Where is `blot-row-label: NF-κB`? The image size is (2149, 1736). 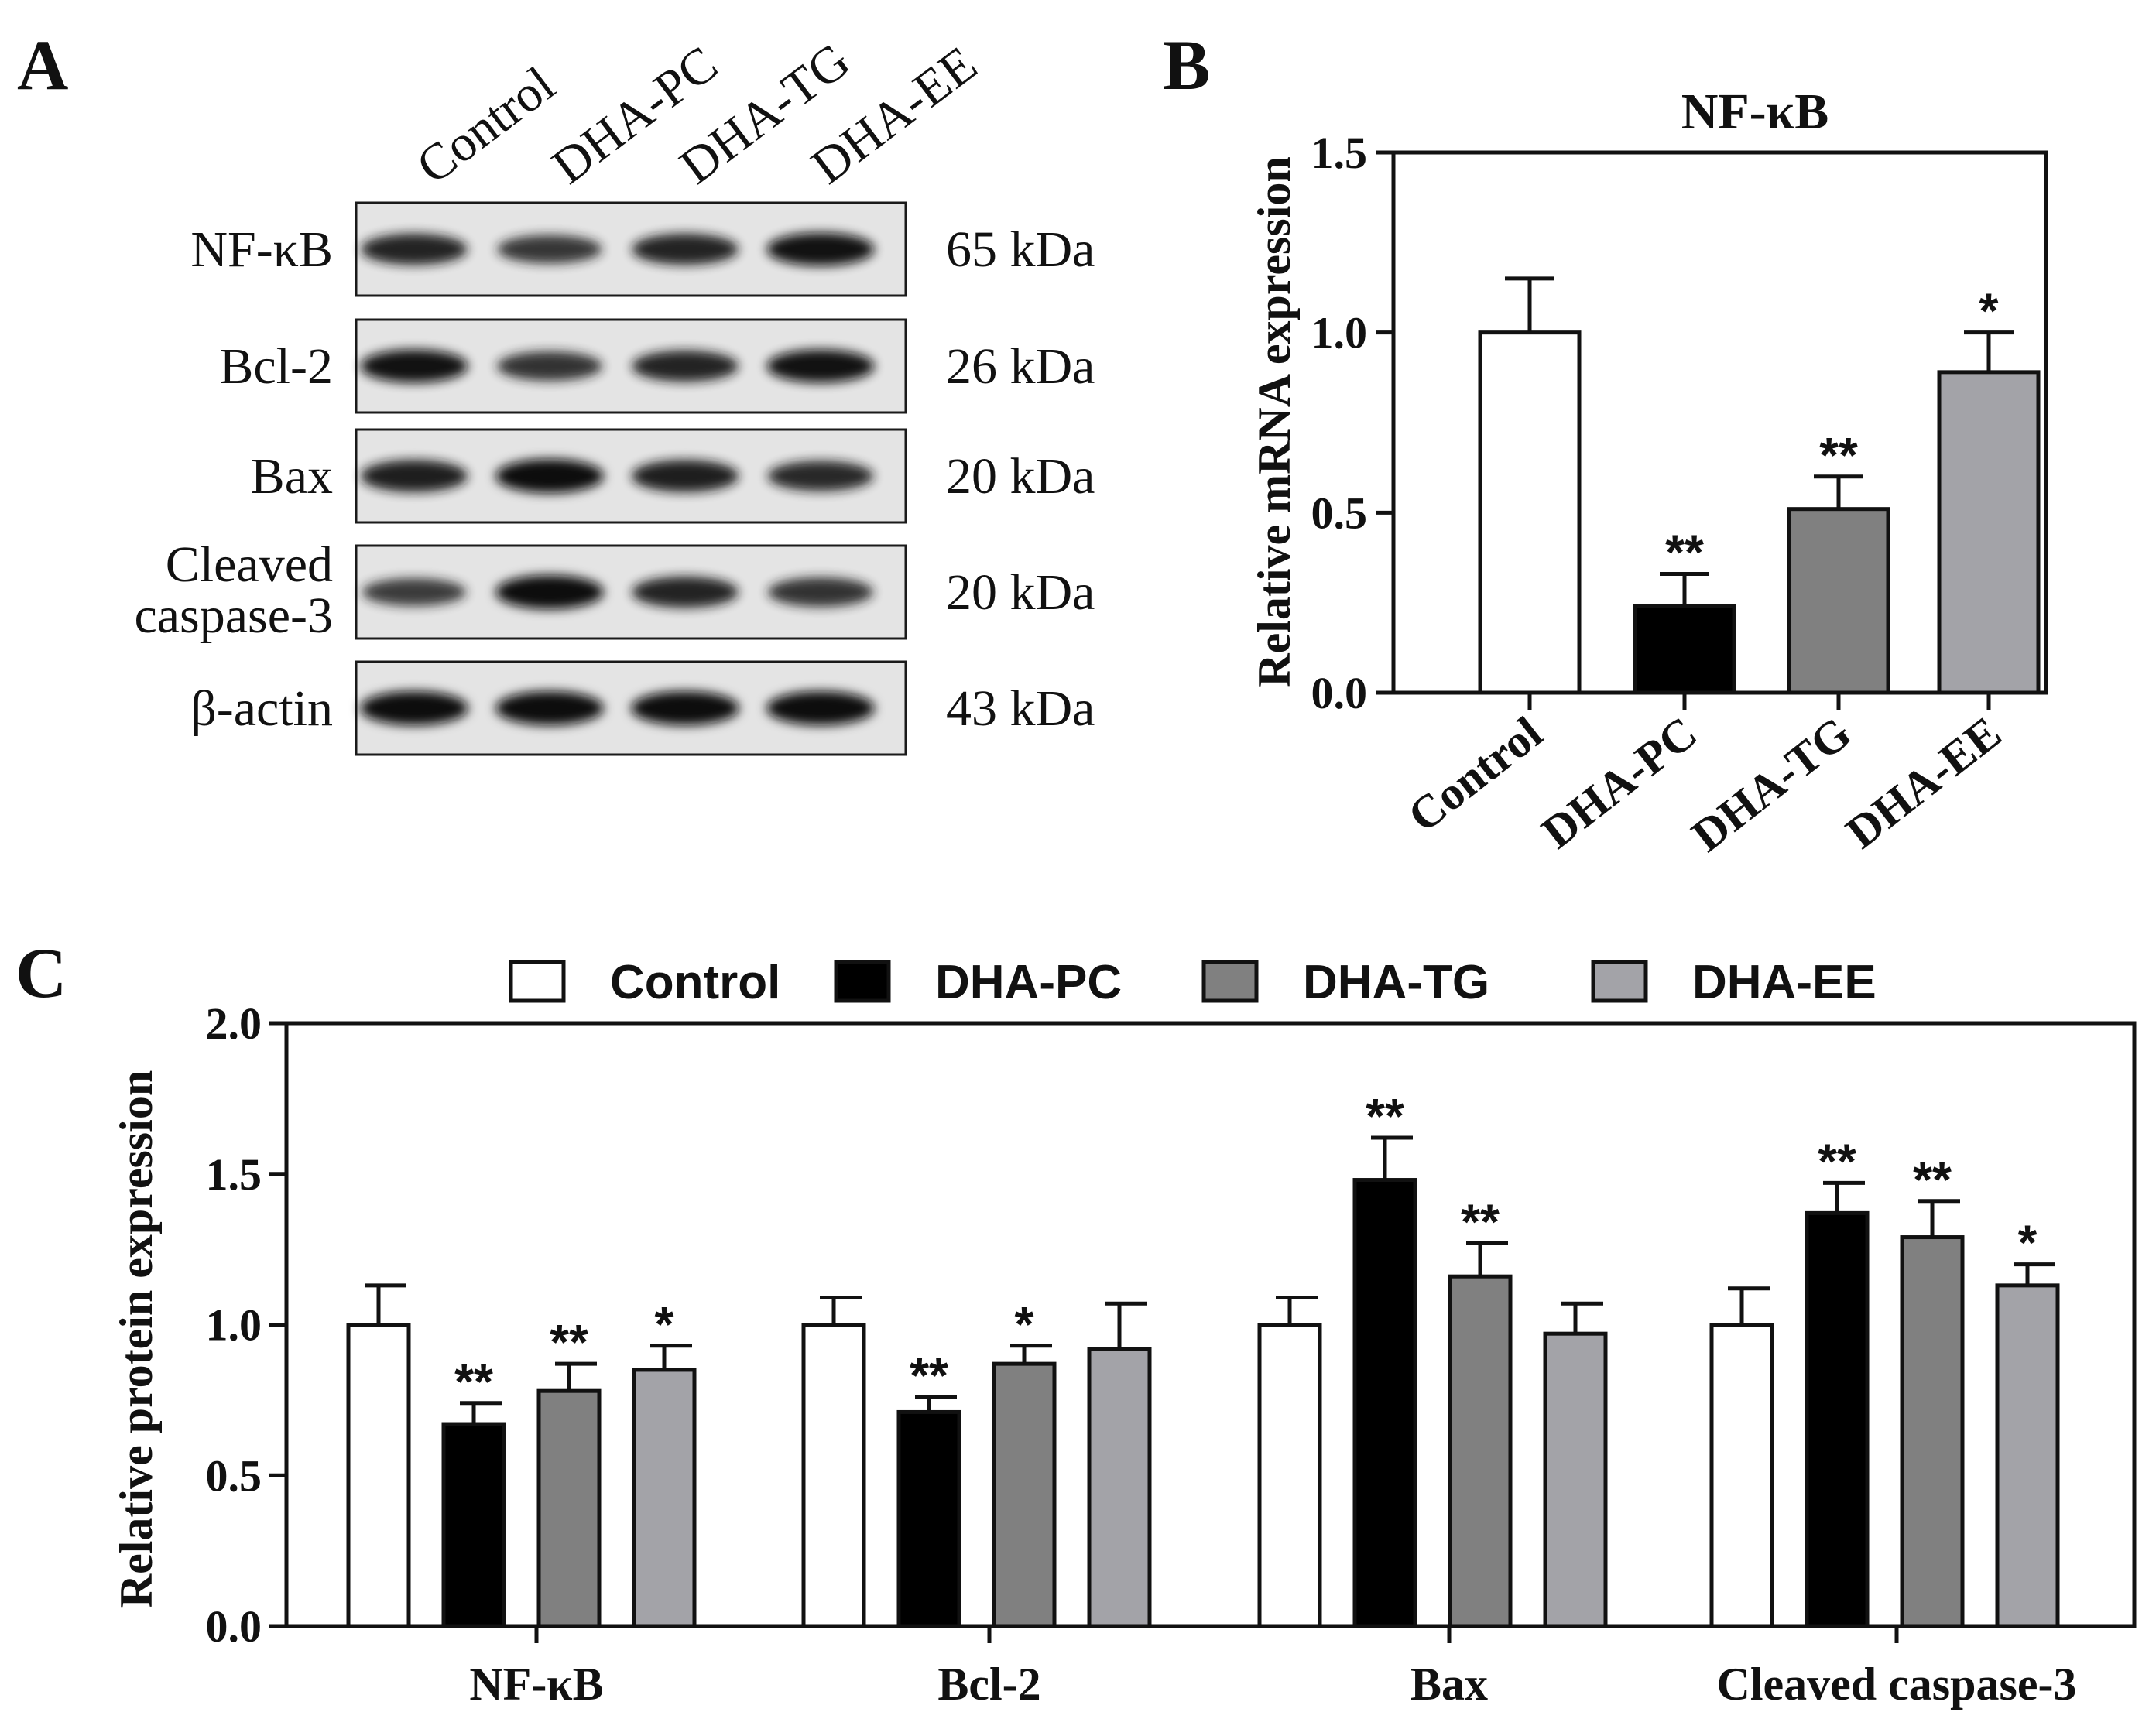 blot-row-label: NF-κB is located at coordinates (261, 249).